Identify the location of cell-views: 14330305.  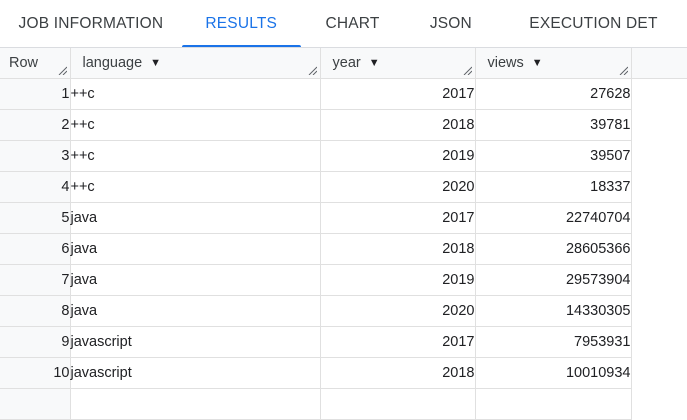
(553, 311).